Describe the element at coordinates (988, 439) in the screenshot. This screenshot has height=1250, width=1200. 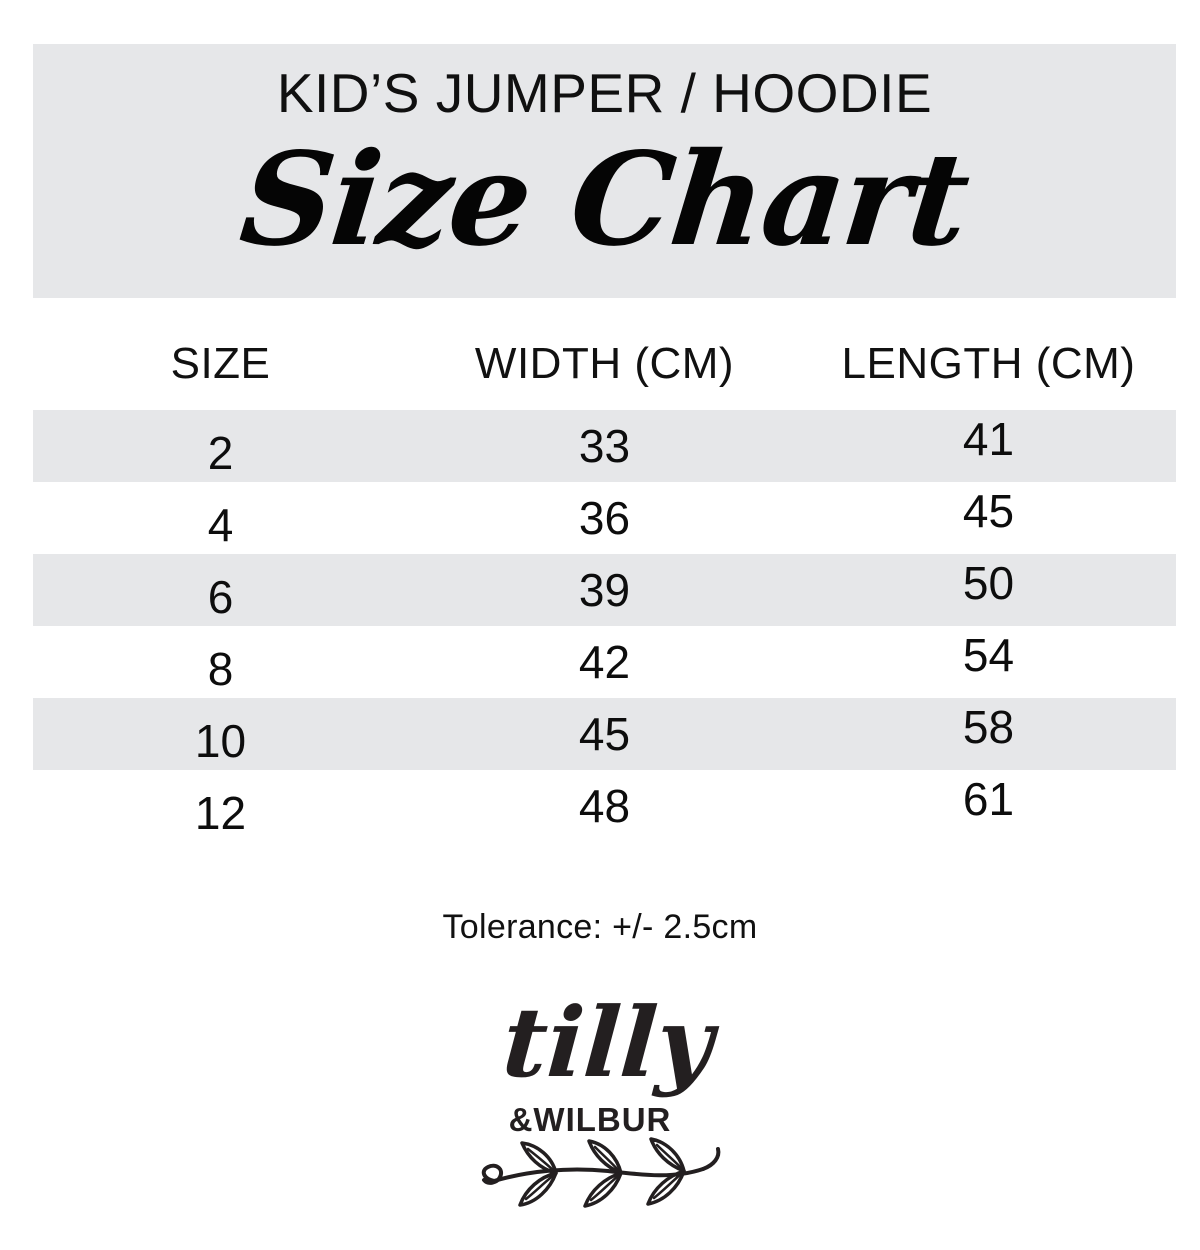
I see `value-length: 41` at that location.